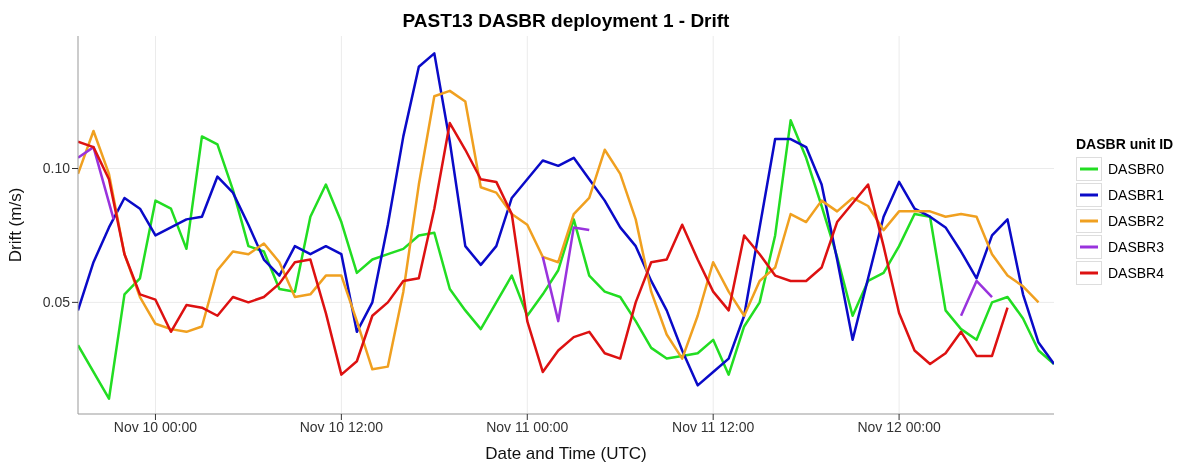 The image size is (1200, 470). What do you see at coordinates (1136, 247) in the screenshot?
I see `legend-label: DASBR3` at bounding box center [1136, 247].